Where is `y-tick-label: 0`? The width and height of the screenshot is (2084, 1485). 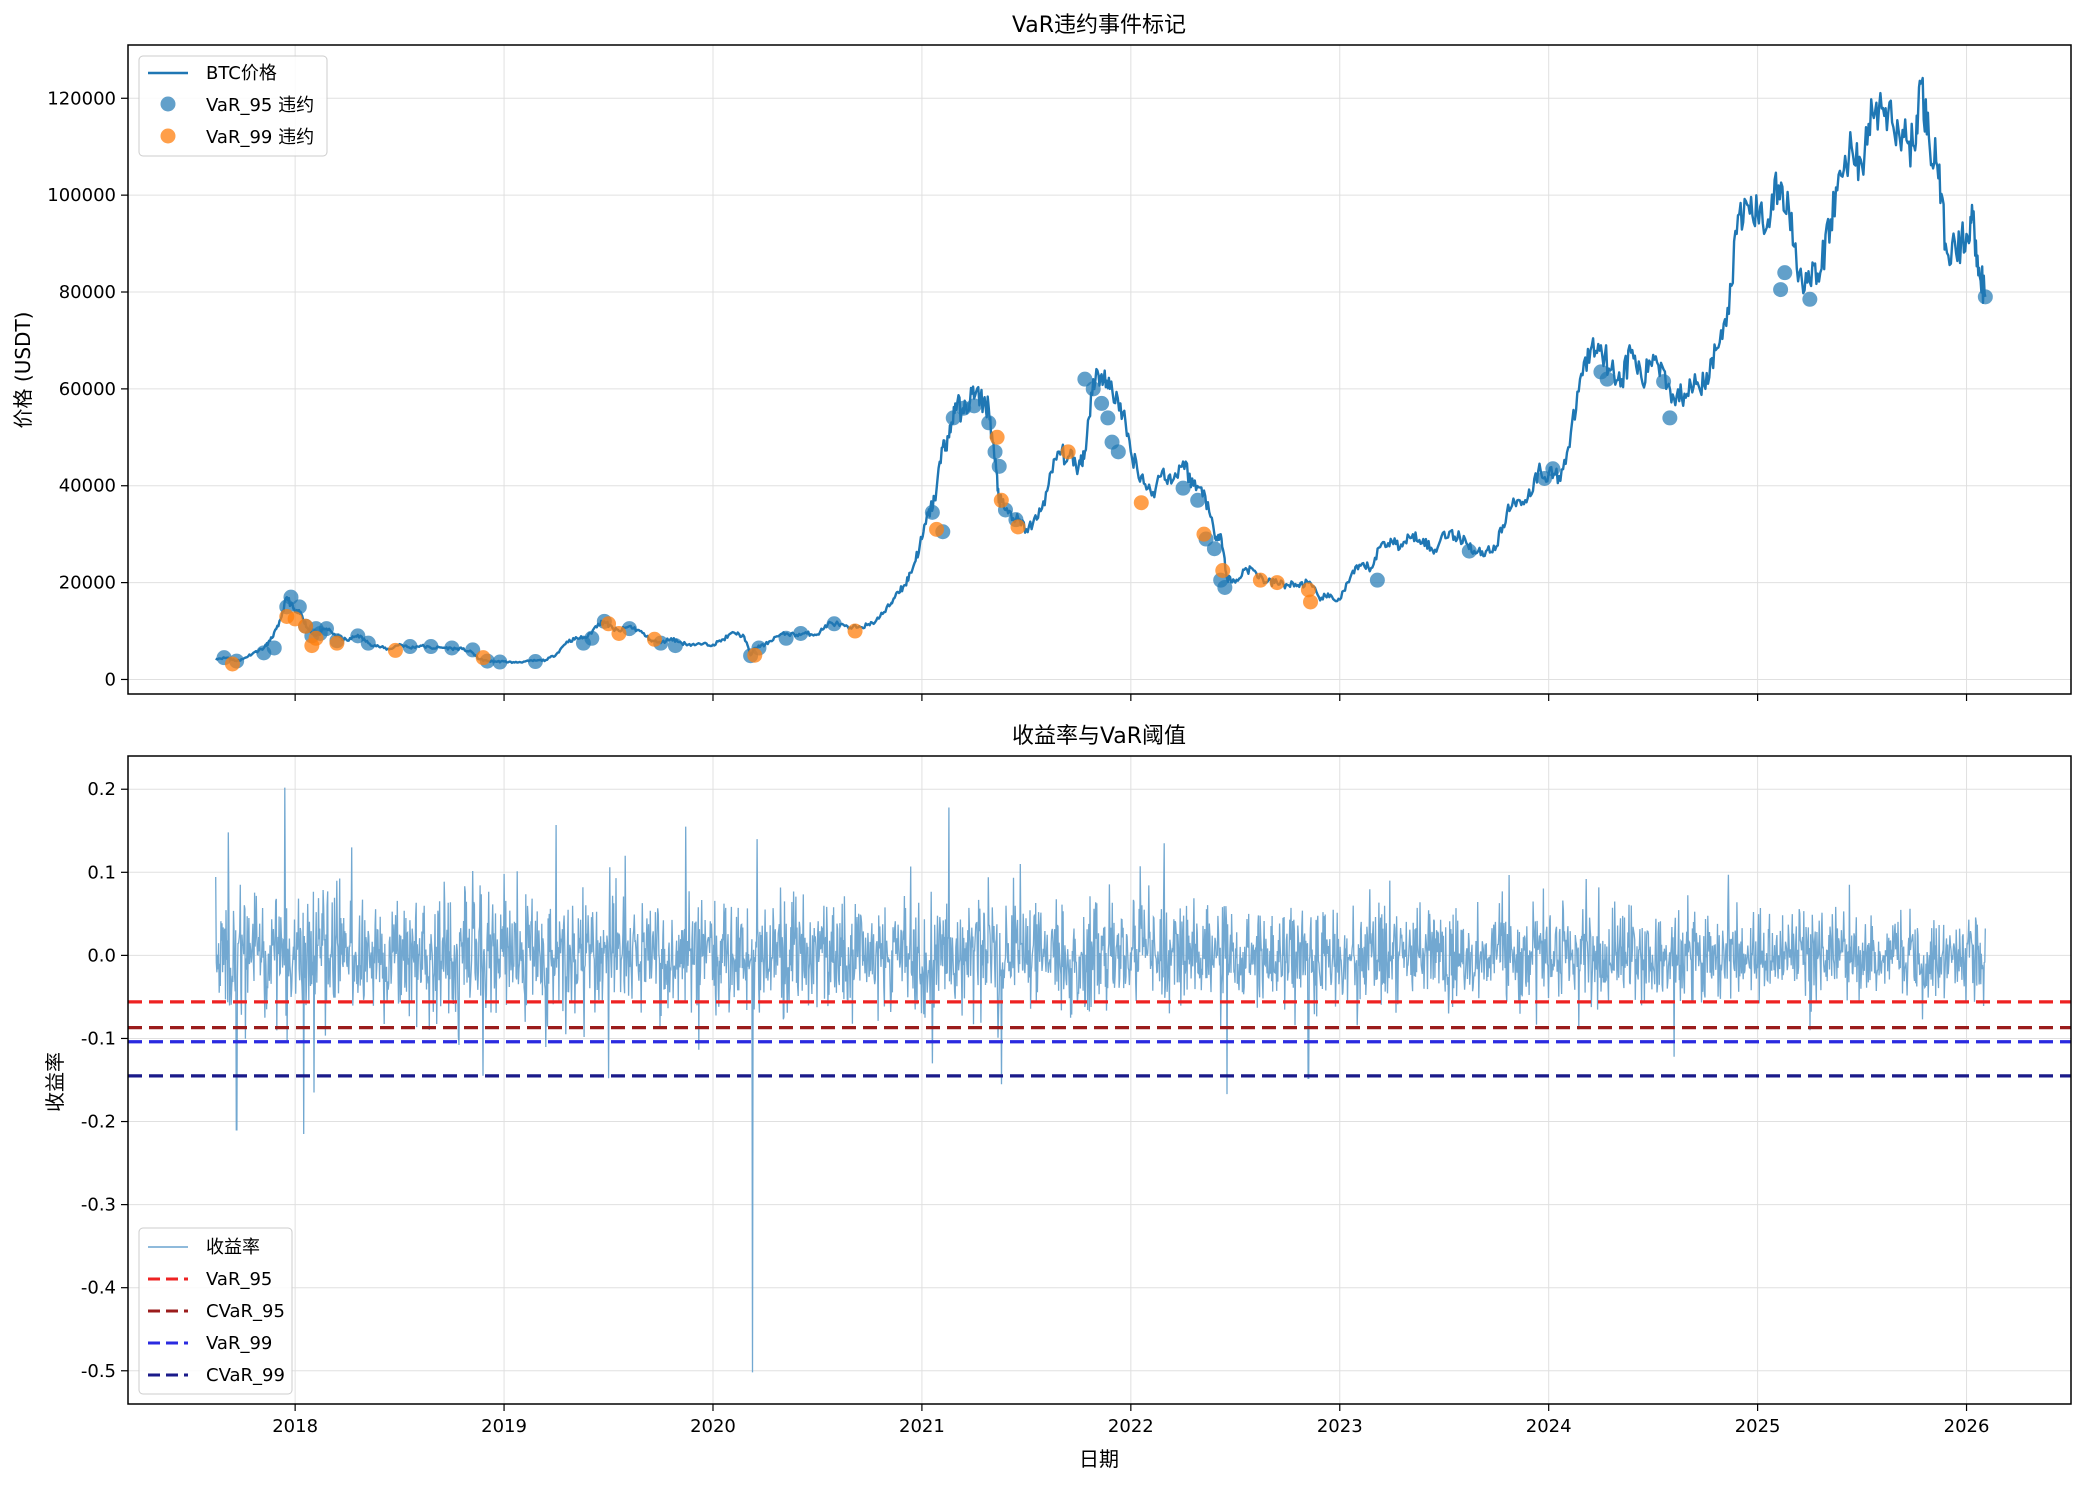
y-tick-label: 0 is located at coordinates (110, 679).